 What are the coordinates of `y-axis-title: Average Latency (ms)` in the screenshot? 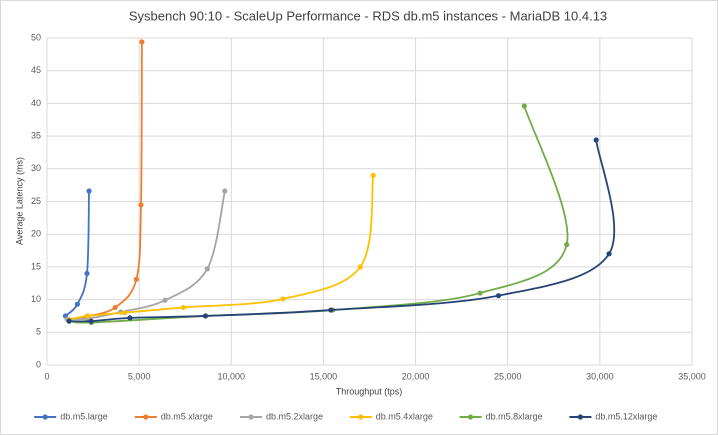 It's located at (19, 201).